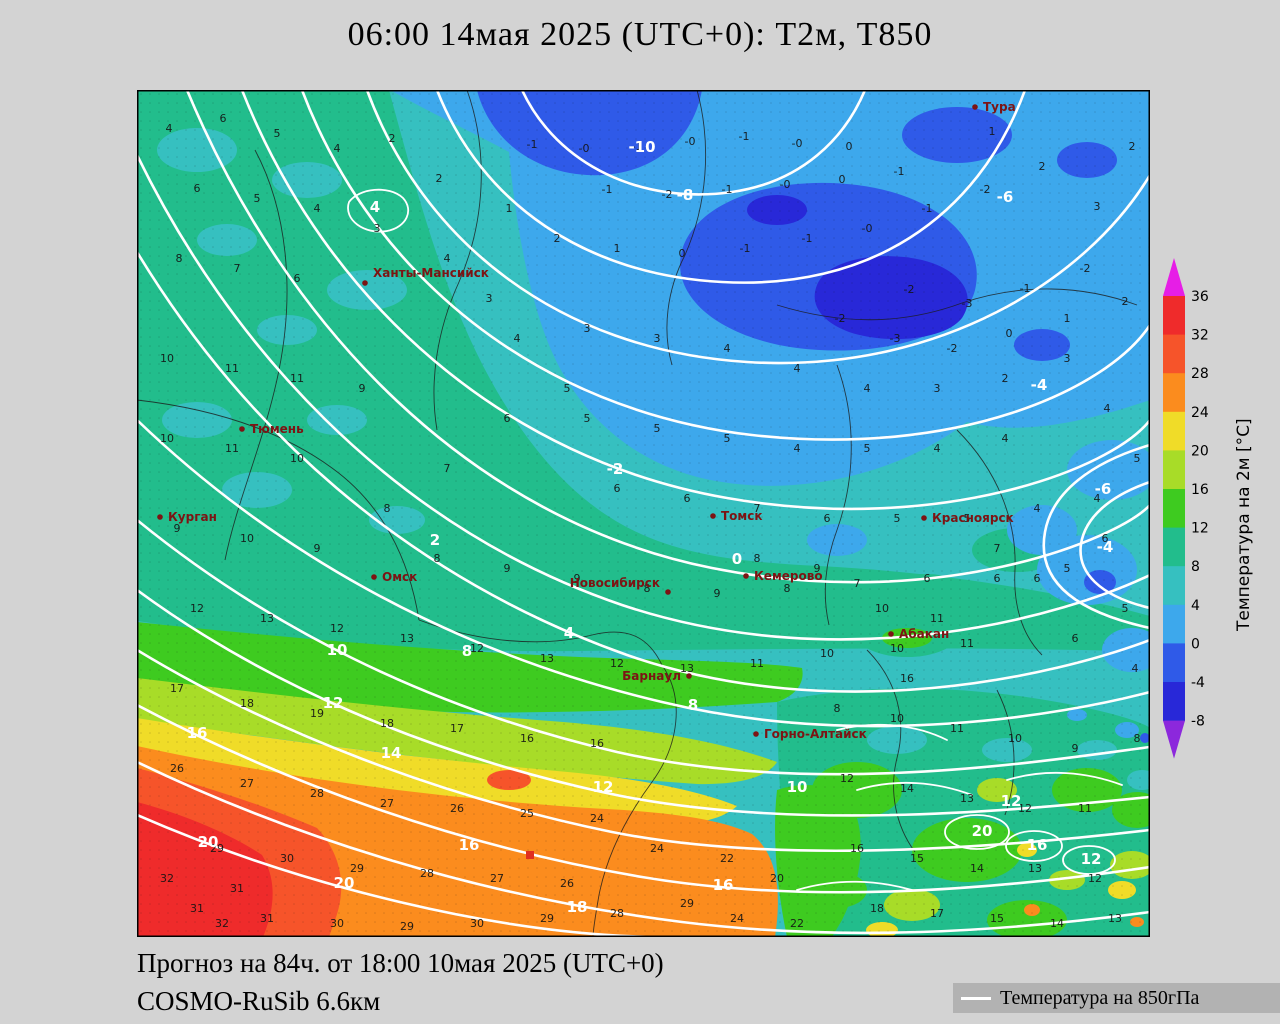 The image size is (1280, 1024). I want to click on t2m-value: 18, so click(247, 703).